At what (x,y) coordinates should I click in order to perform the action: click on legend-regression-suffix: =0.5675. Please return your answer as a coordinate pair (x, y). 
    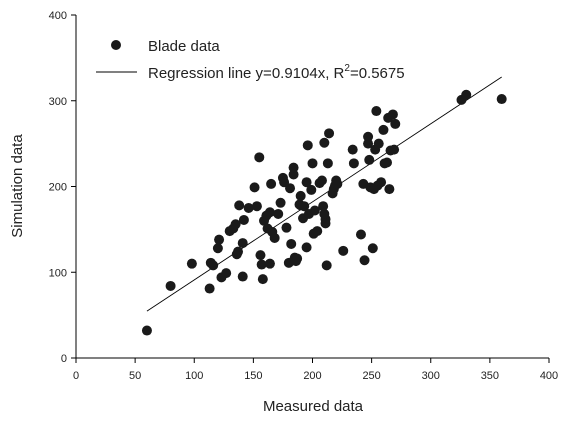
    Looking at the image, I should click on (377, 73).